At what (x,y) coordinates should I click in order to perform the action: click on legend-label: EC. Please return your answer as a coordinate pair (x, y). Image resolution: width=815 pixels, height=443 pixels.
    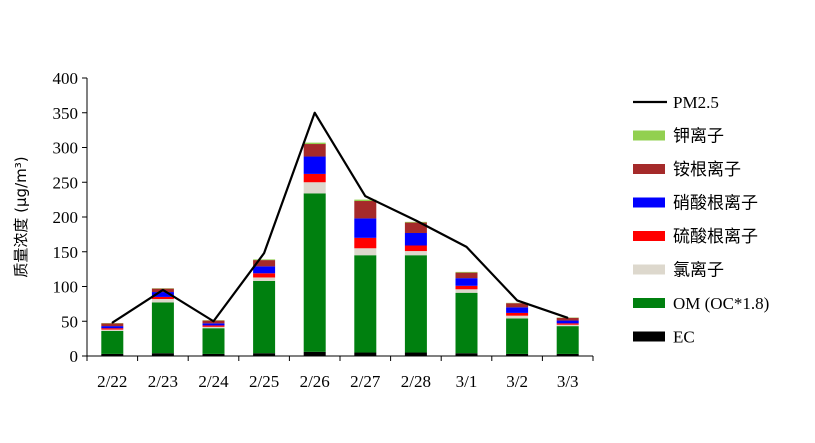
    Looking at the image, I should click on (684, 337).